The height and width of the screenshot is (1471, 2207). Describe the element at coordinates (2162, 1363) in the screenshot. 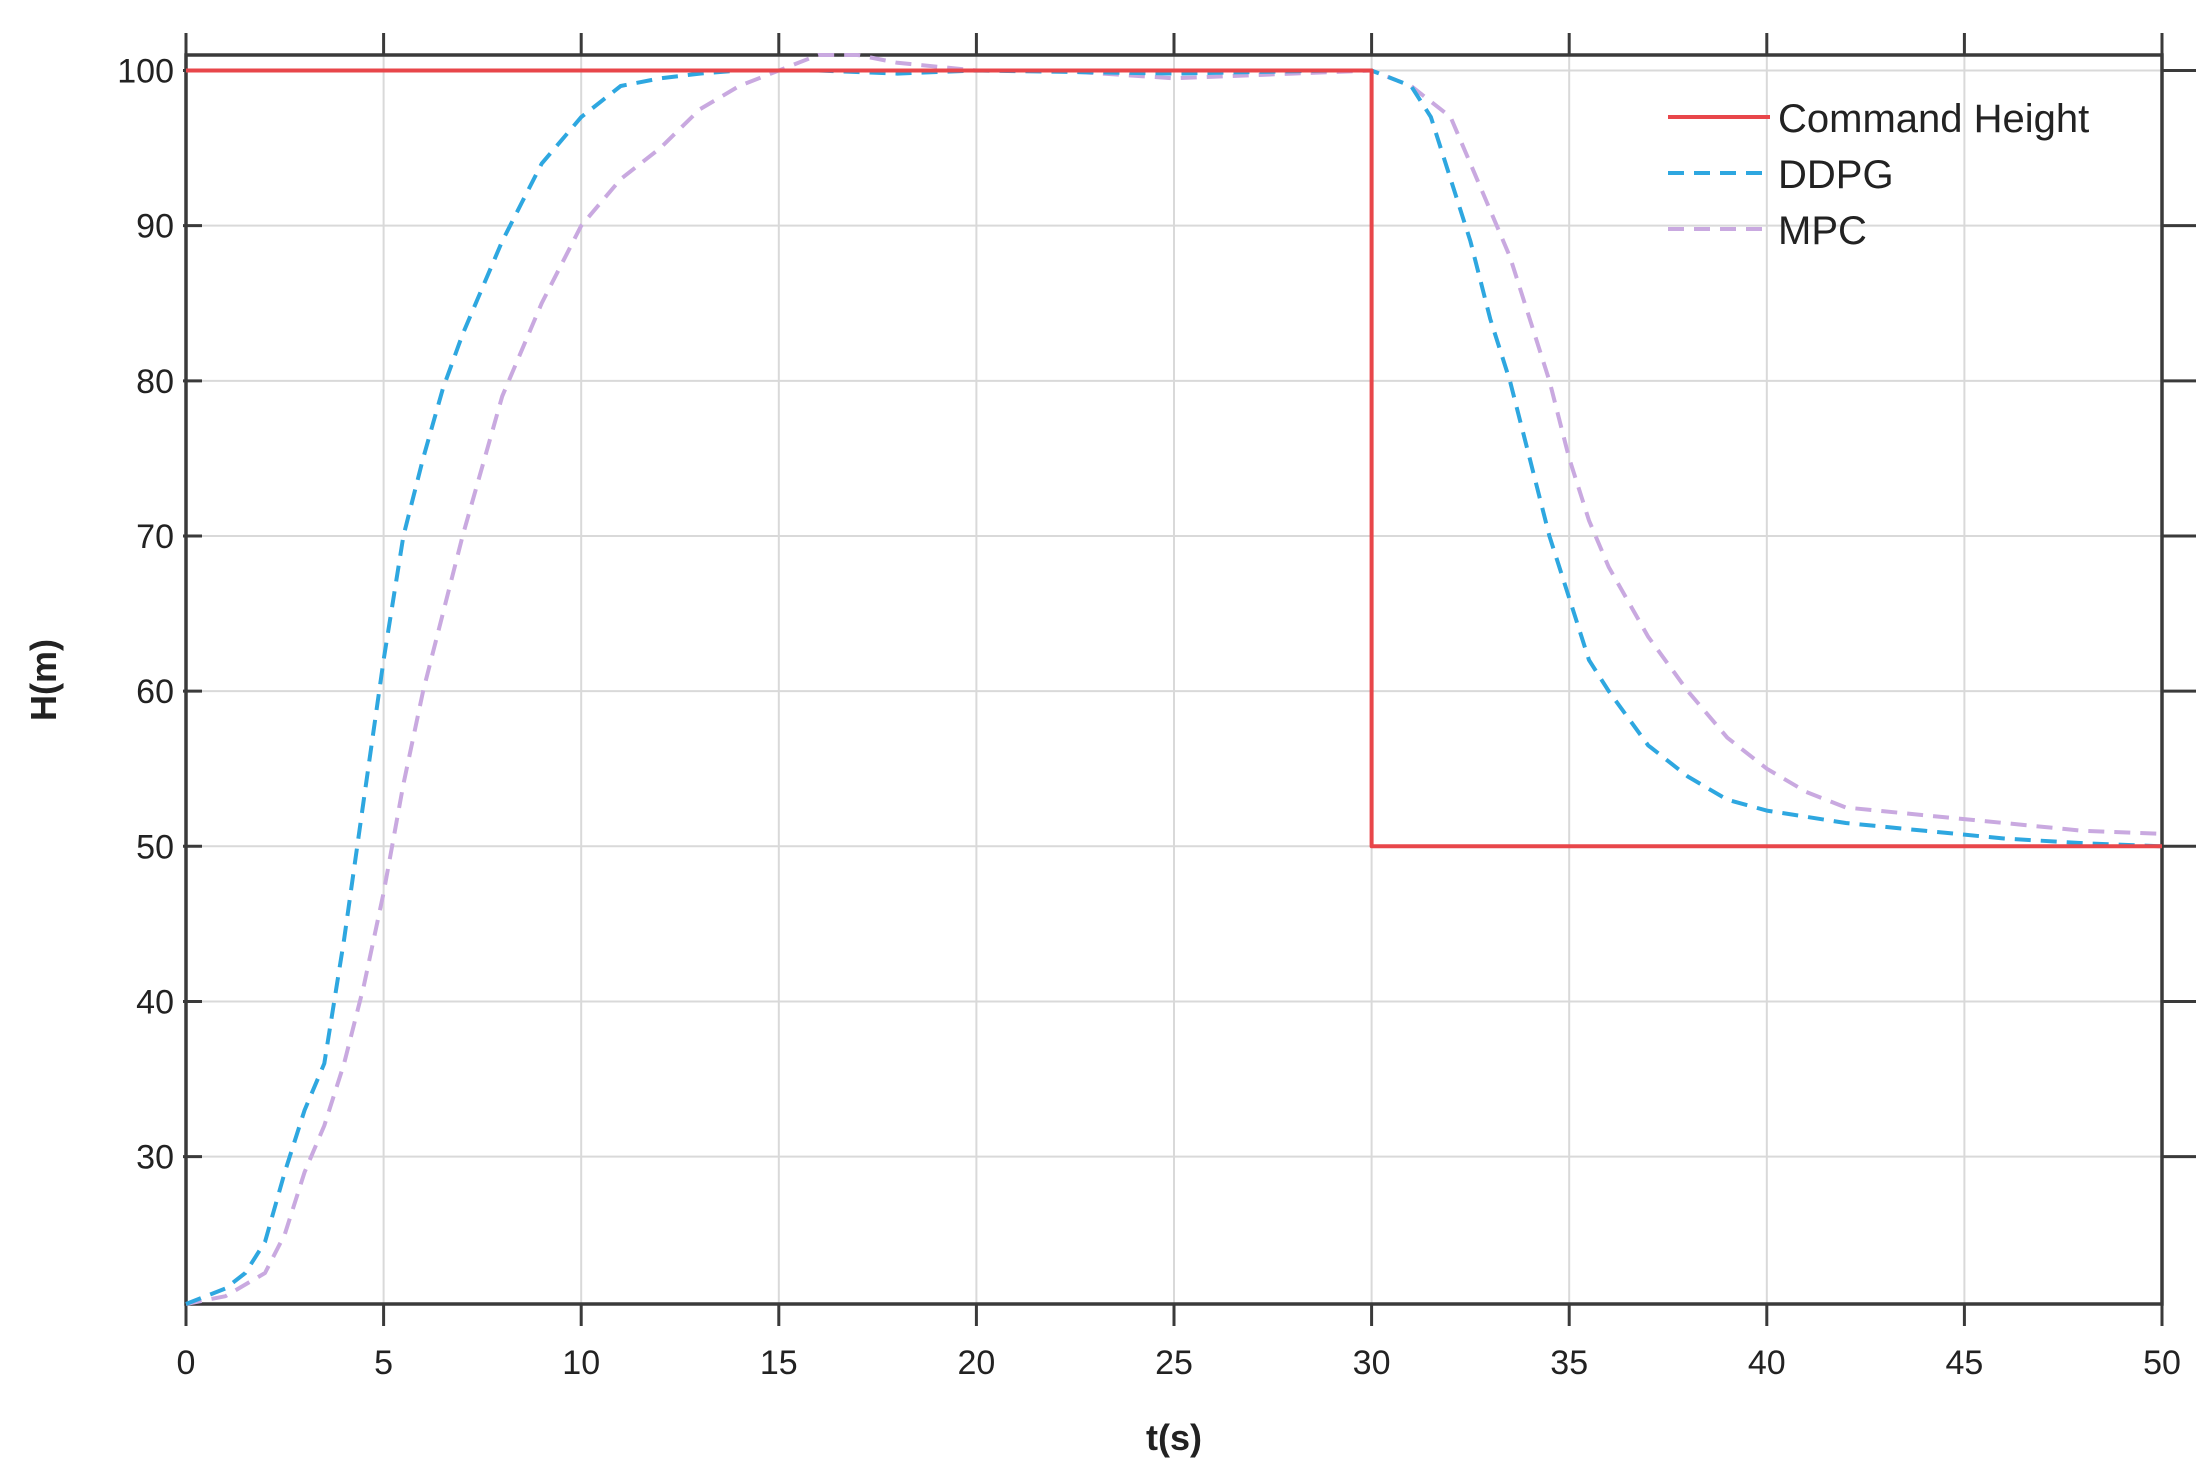

I see `x-tick-label: 50` at that location.